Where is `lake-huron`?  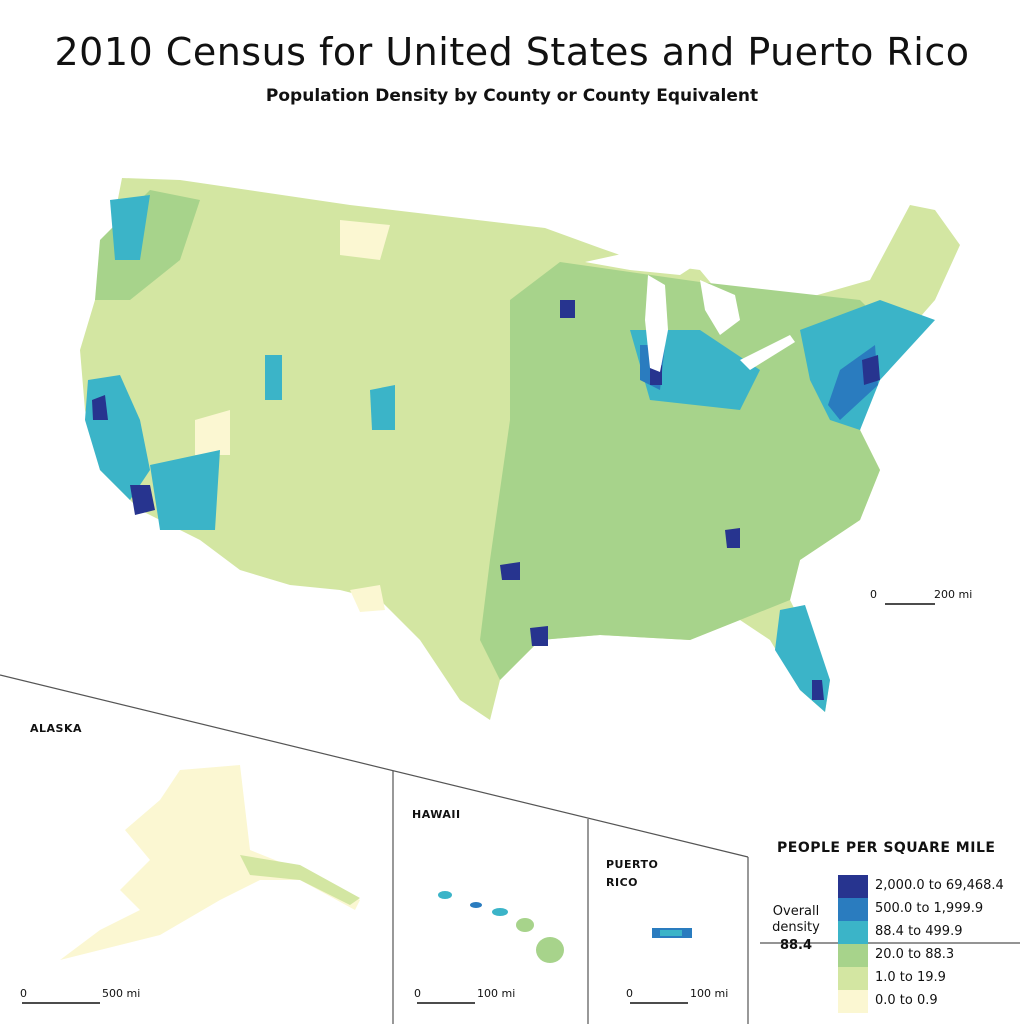
lake-huron is located at coordinates (720, 307).